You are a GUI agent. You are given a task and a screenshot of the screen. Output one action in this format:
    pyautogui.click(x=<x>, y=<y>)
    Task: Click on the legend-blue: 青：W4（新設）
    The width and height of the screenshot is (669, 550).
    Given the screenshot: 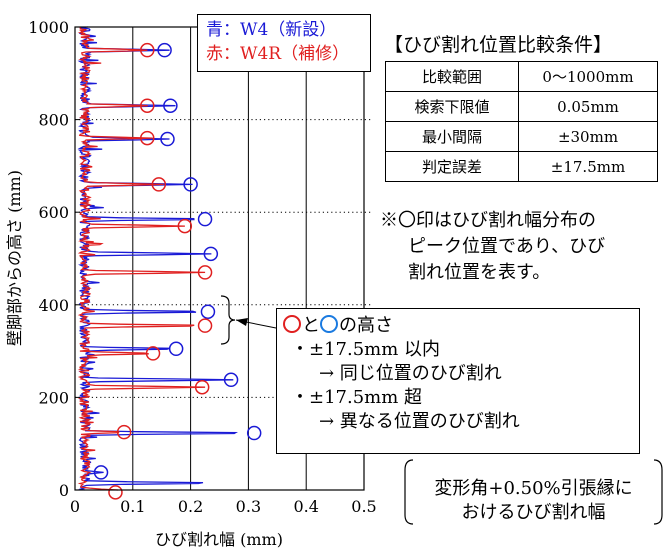 What is the action you would take?
    pyautogui.click(x=271, y=30)
    